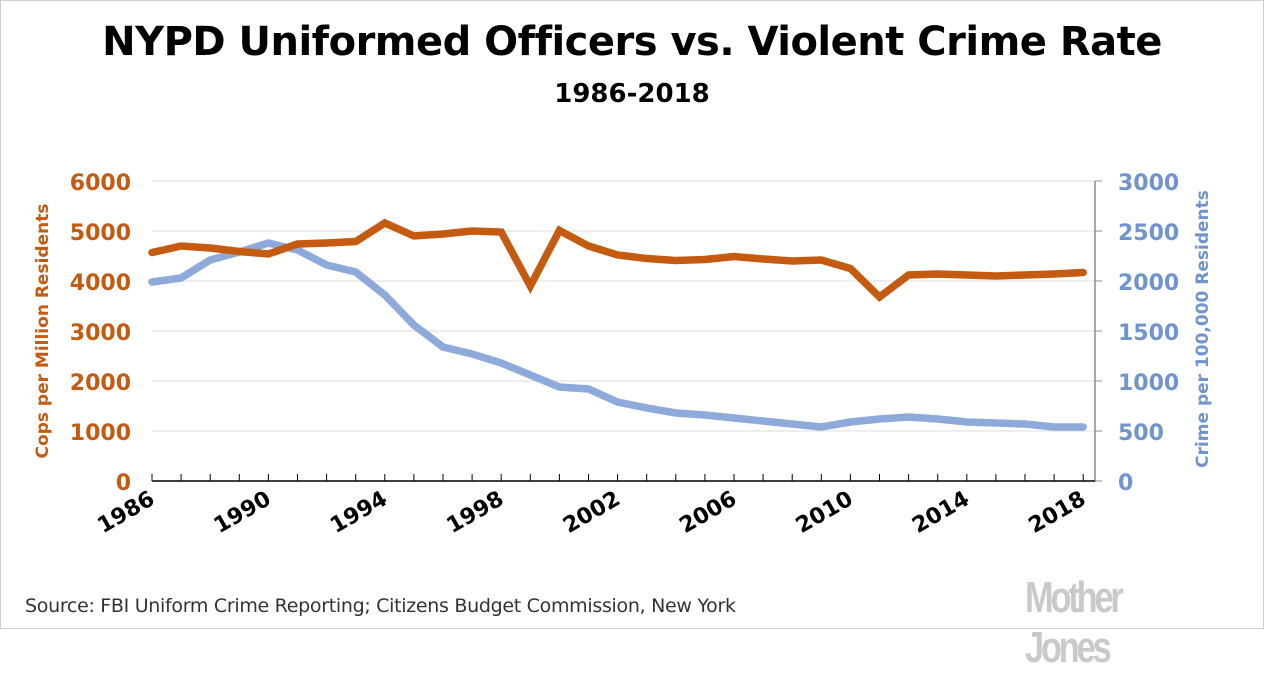 This screenshot has width=1264, height=673. I want to click on y-right-tick-label: 1500, so click(1148, 333).